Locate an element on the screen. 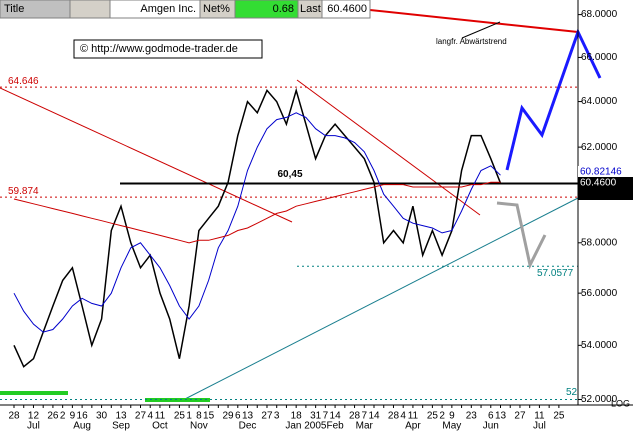 Image resolution: width=633 pixels, height=431 pixels. pointer is located at coordinates (481, 30).